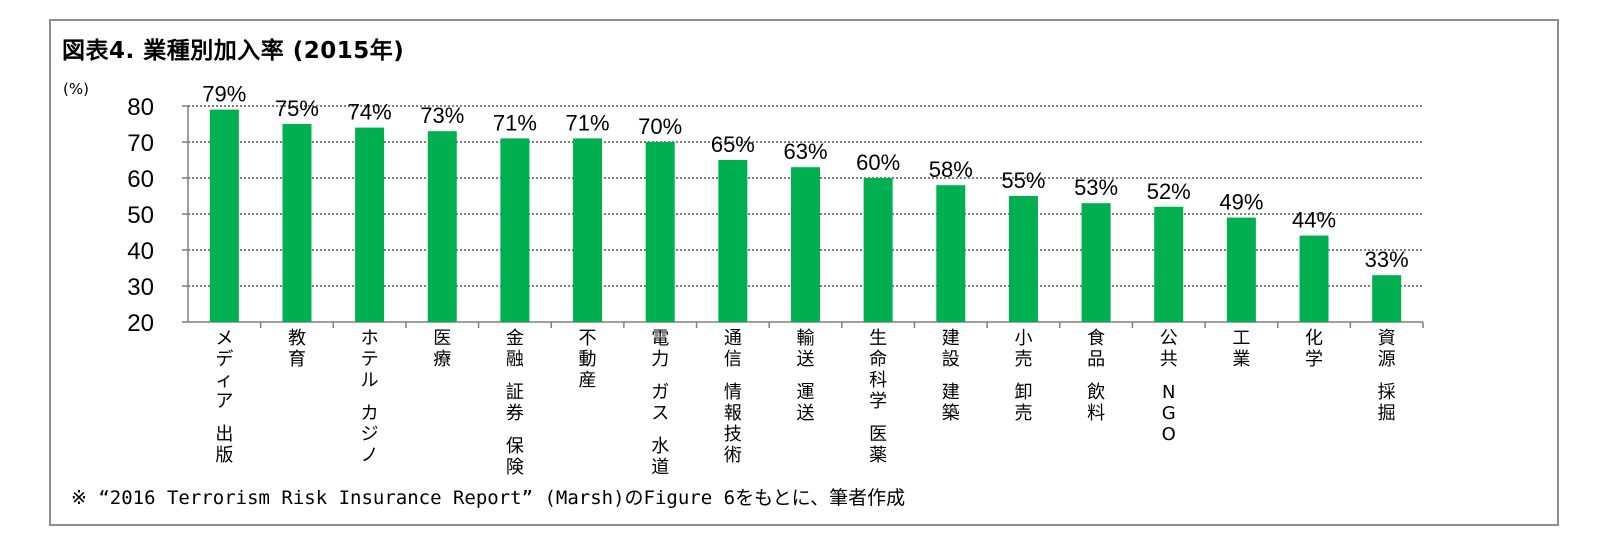  I want to click on y-tick-label: 30, so click(140, 287).